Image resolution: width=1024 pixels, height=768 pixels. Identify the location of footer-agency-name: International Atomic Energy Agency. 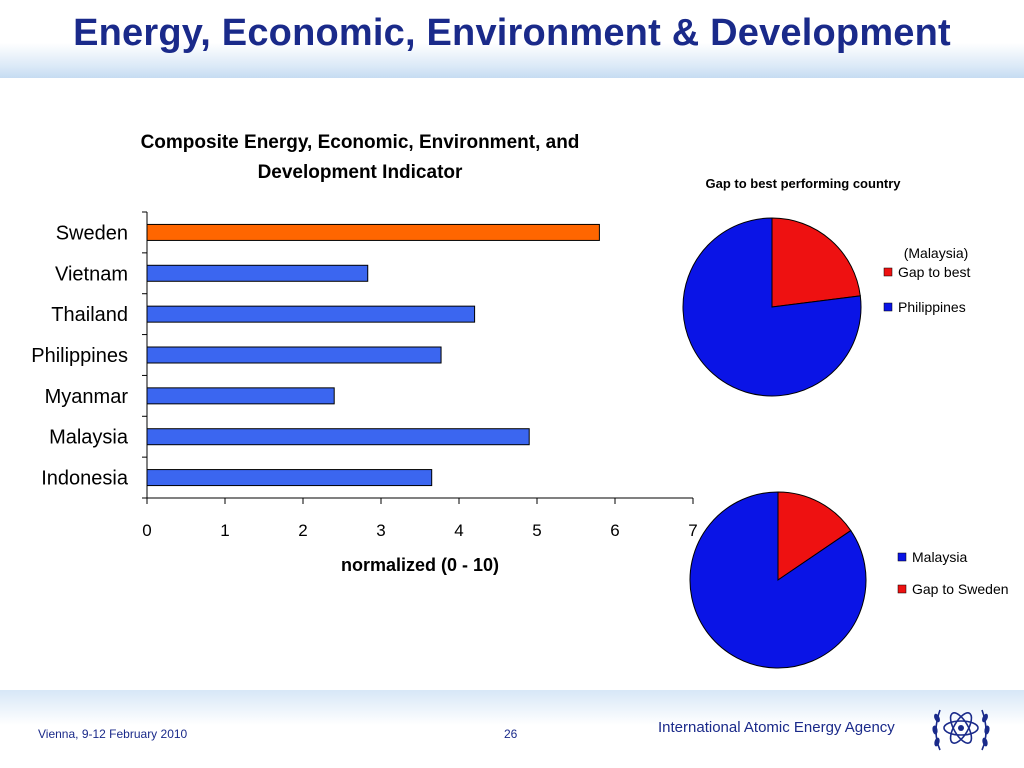
(776, 727).